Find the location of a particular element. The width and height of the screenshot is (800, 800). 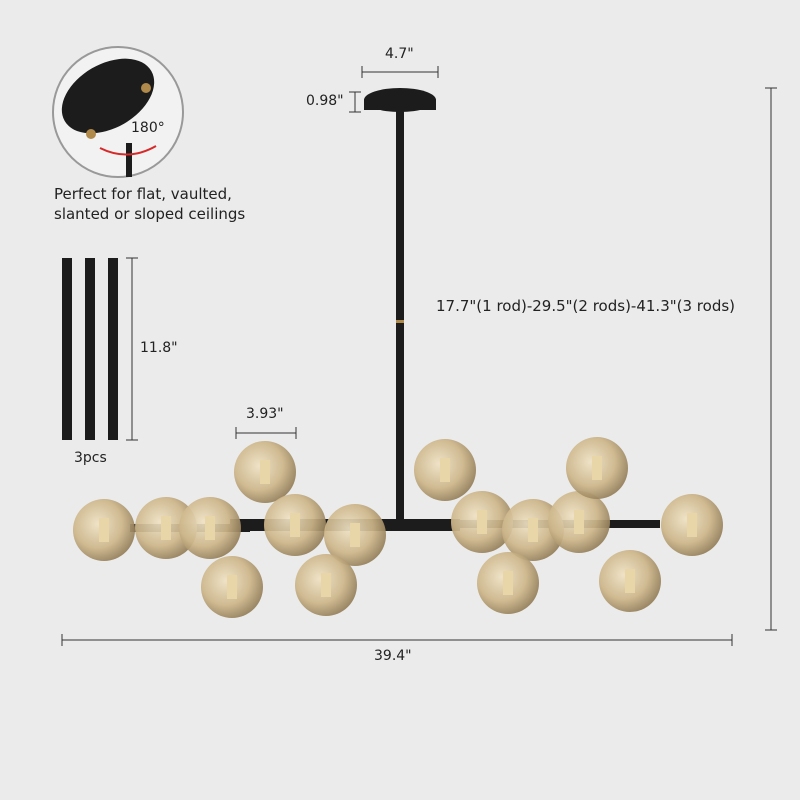

total-width-label: 39.4" is located at coordinates (393, 656).